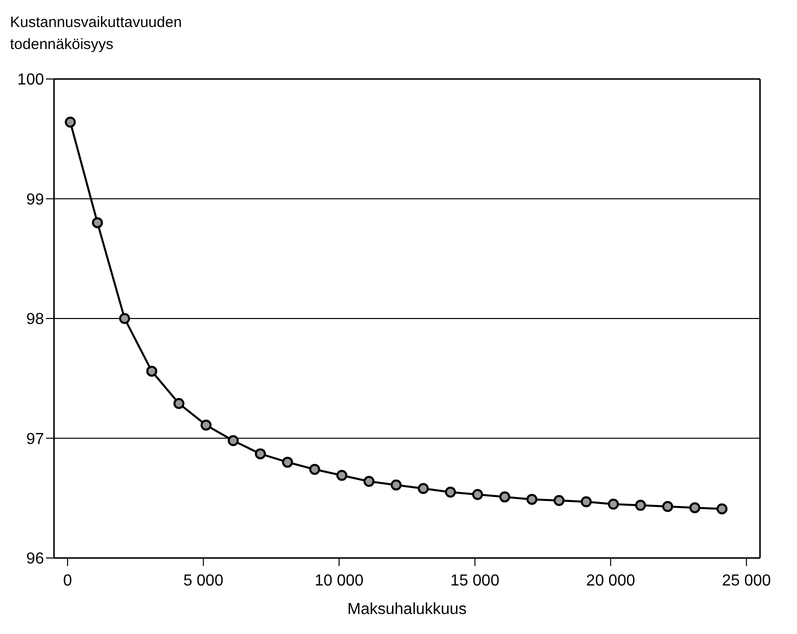  Describe the element at coordinates (746, 581) in the screenshot. I see `x-tick-label: 25 000` at that location.